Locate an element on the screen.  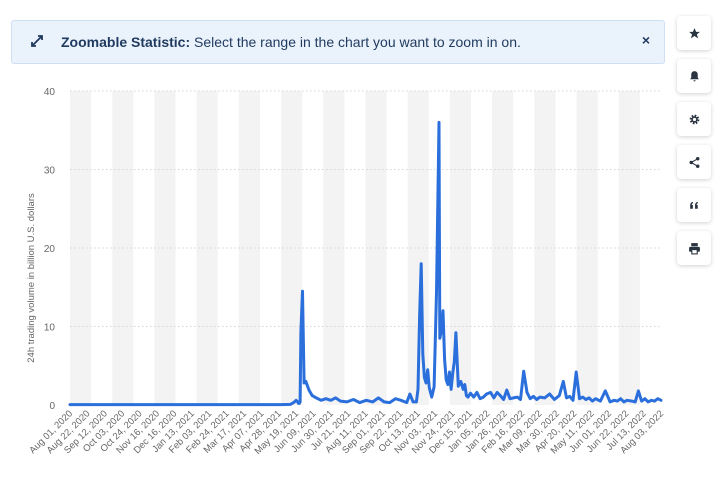
notification-button is located at coordinates (694, 76).